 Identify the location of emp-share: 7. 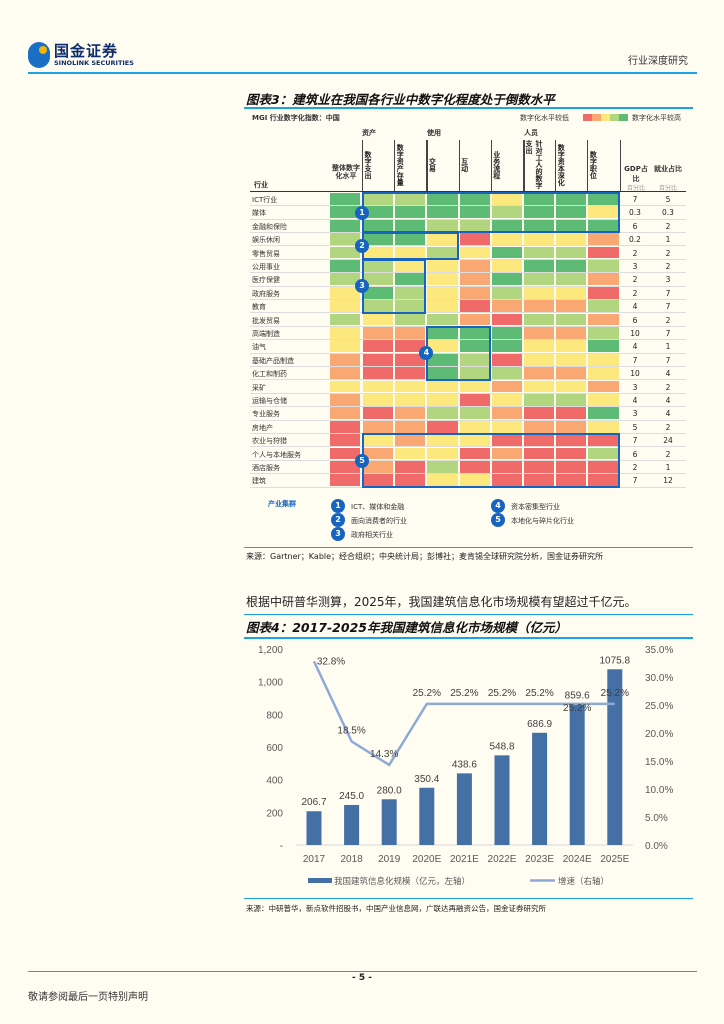
(668, 307).